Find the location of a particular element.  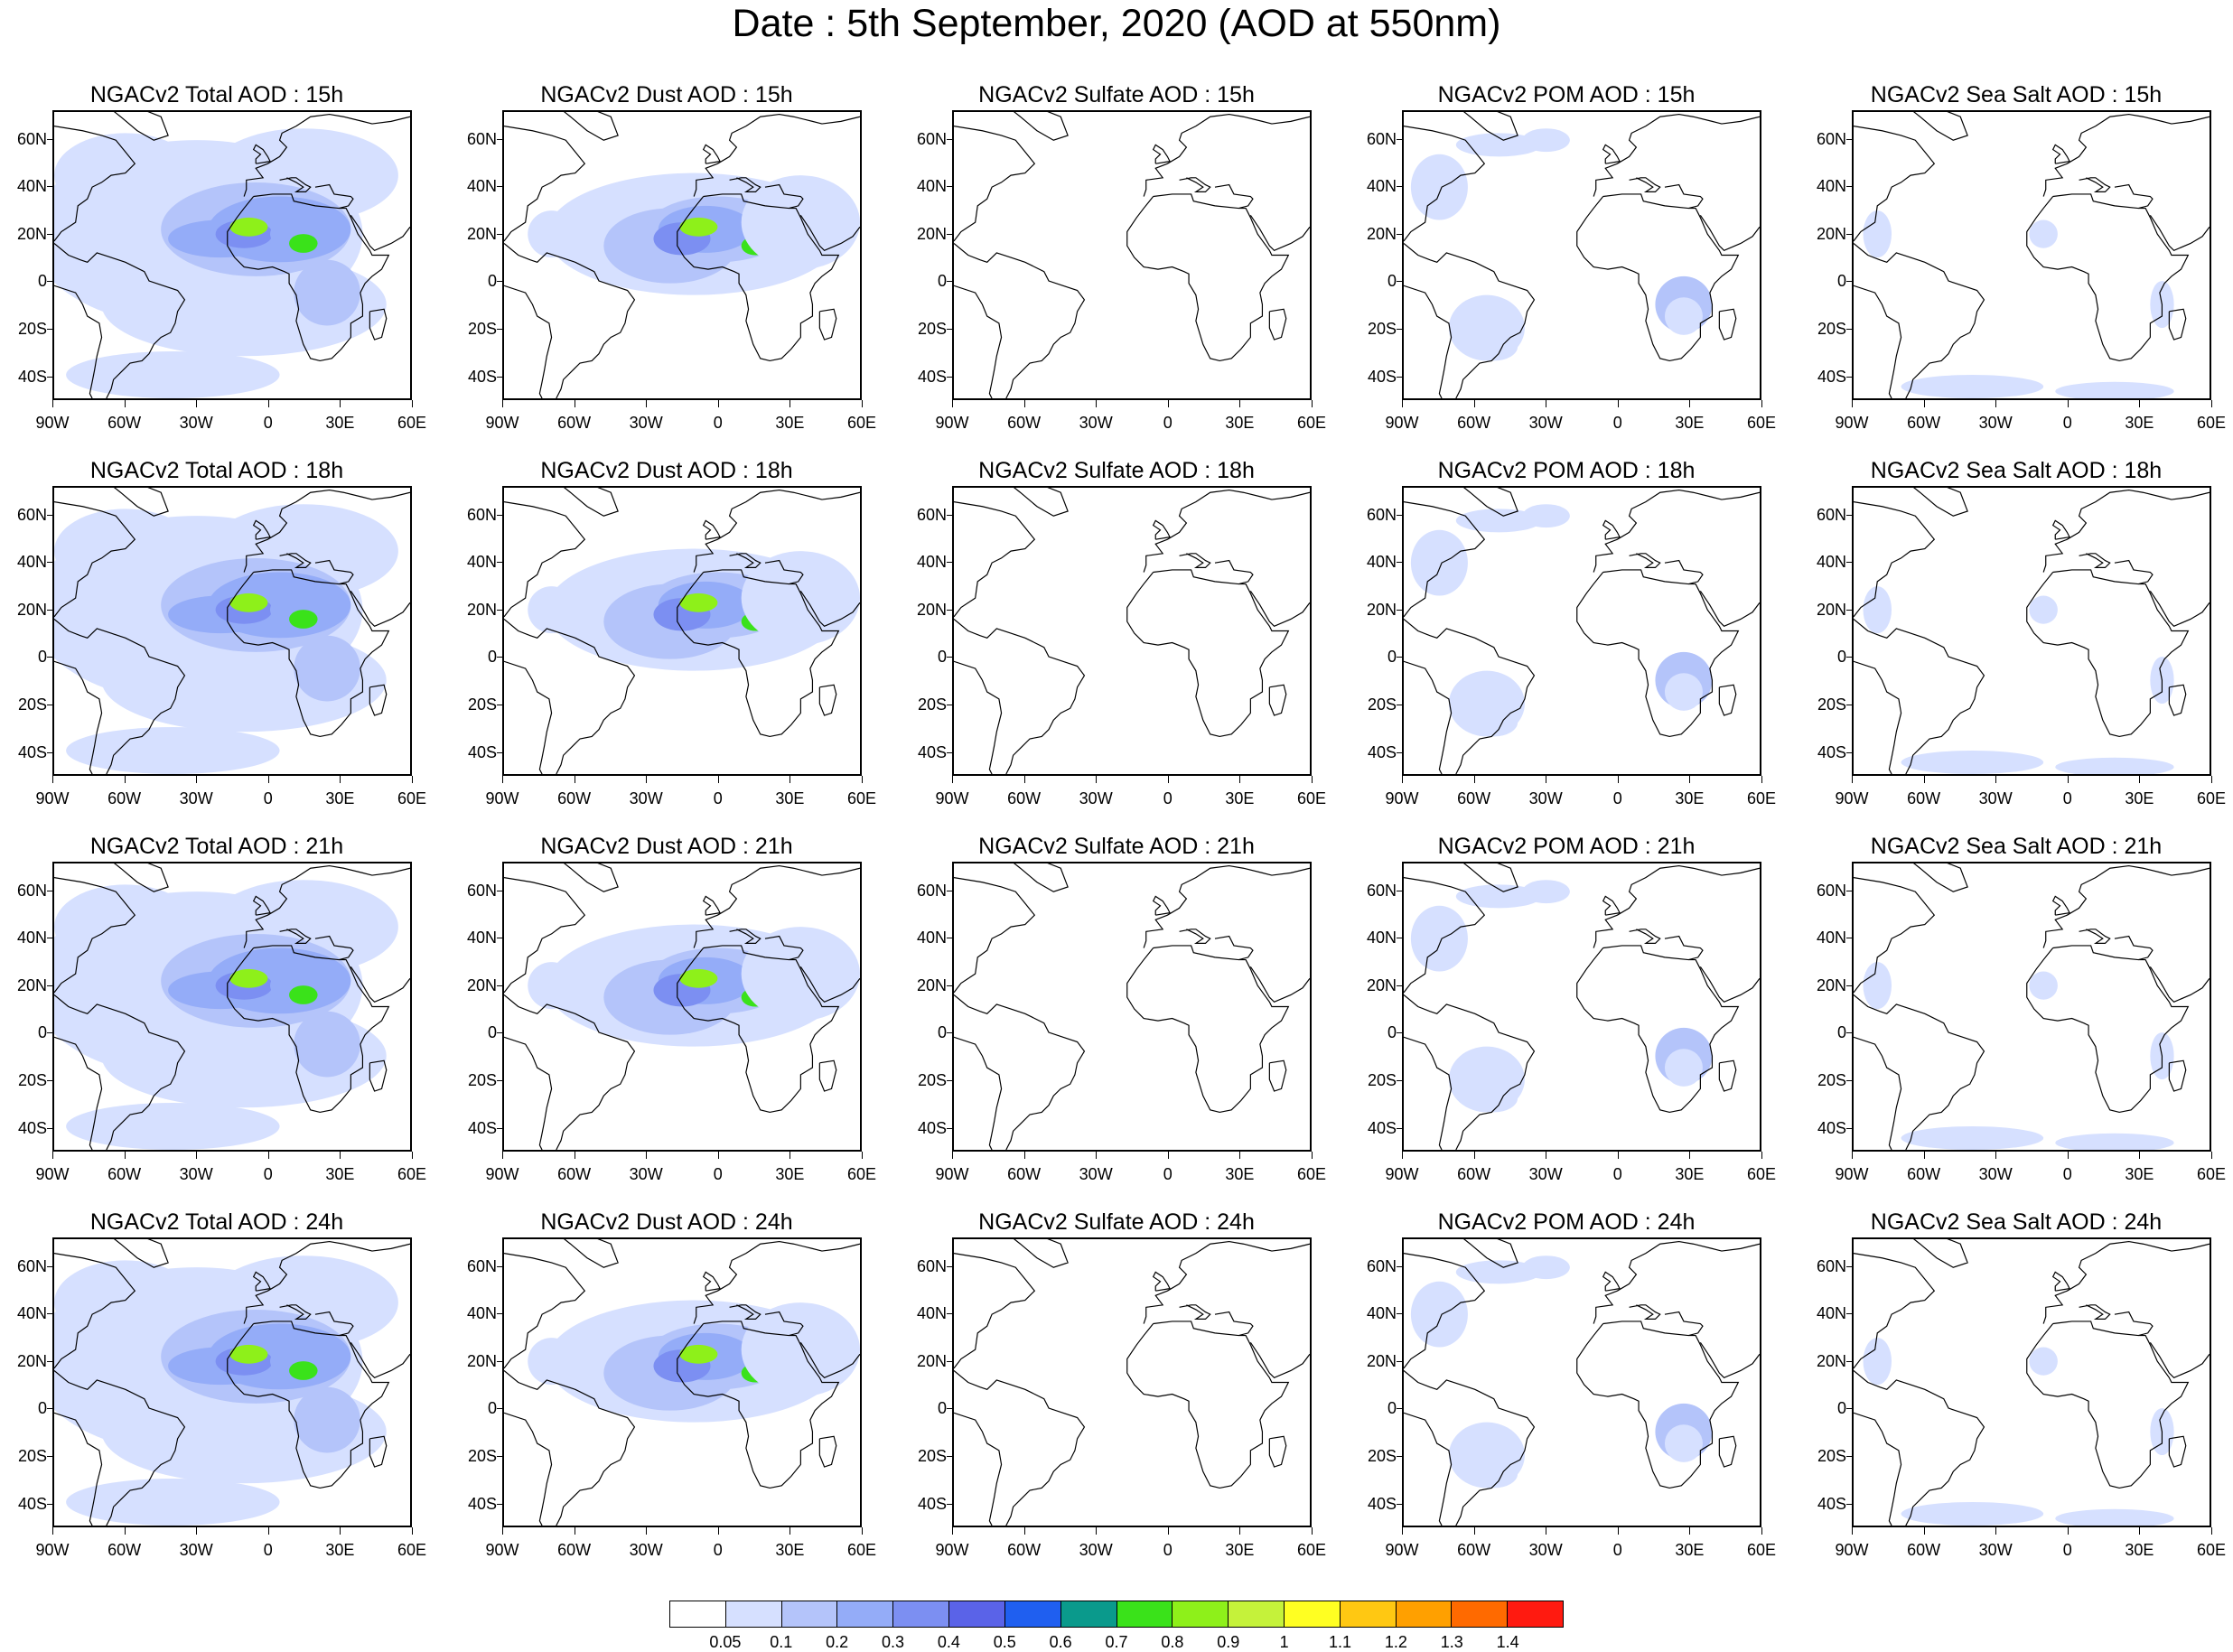

panel-title: NGACv2 Sea Salt AOD : 15h is located at coordinates (2016, 94).